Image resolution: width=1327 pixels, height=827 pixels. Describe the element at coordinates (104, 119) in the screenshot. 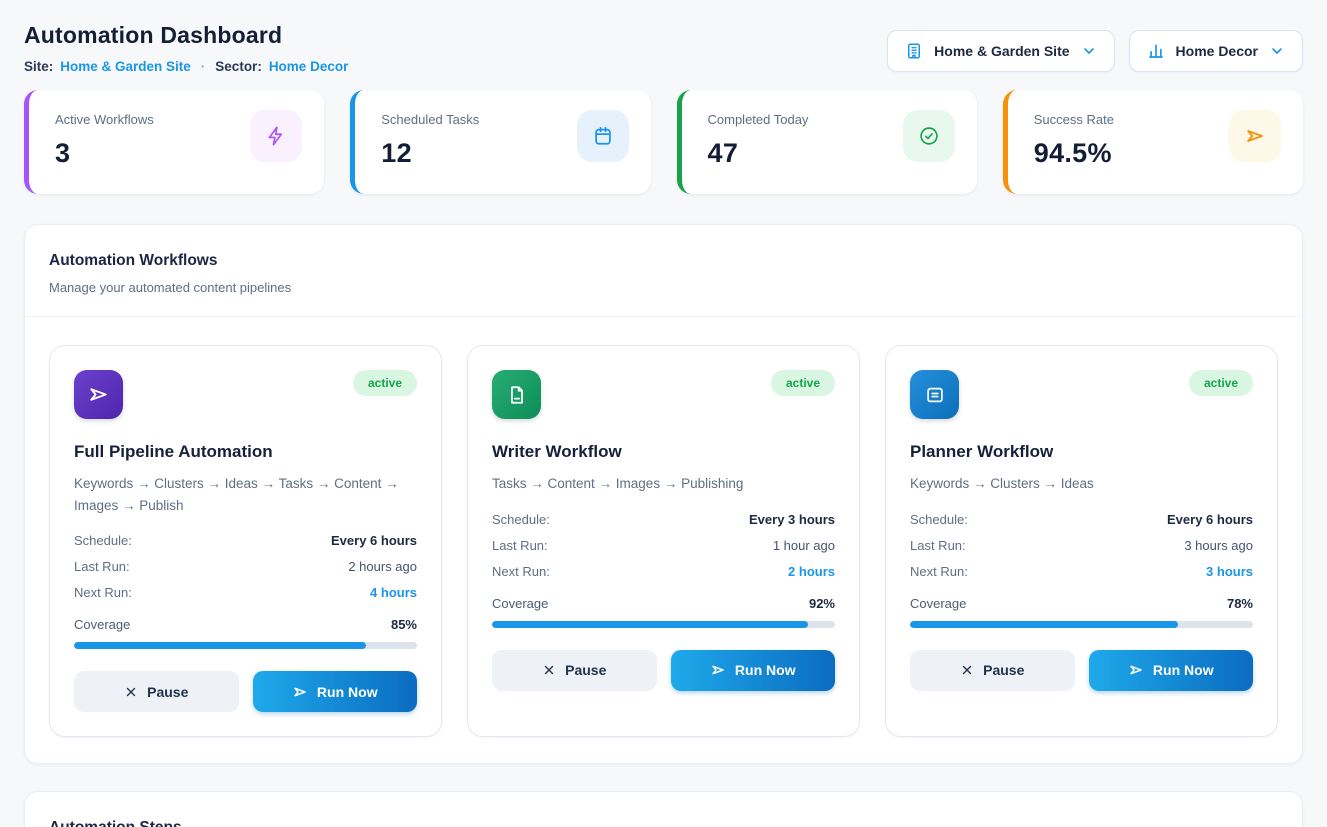

I see `stat-label: Active Workflows` at that location.